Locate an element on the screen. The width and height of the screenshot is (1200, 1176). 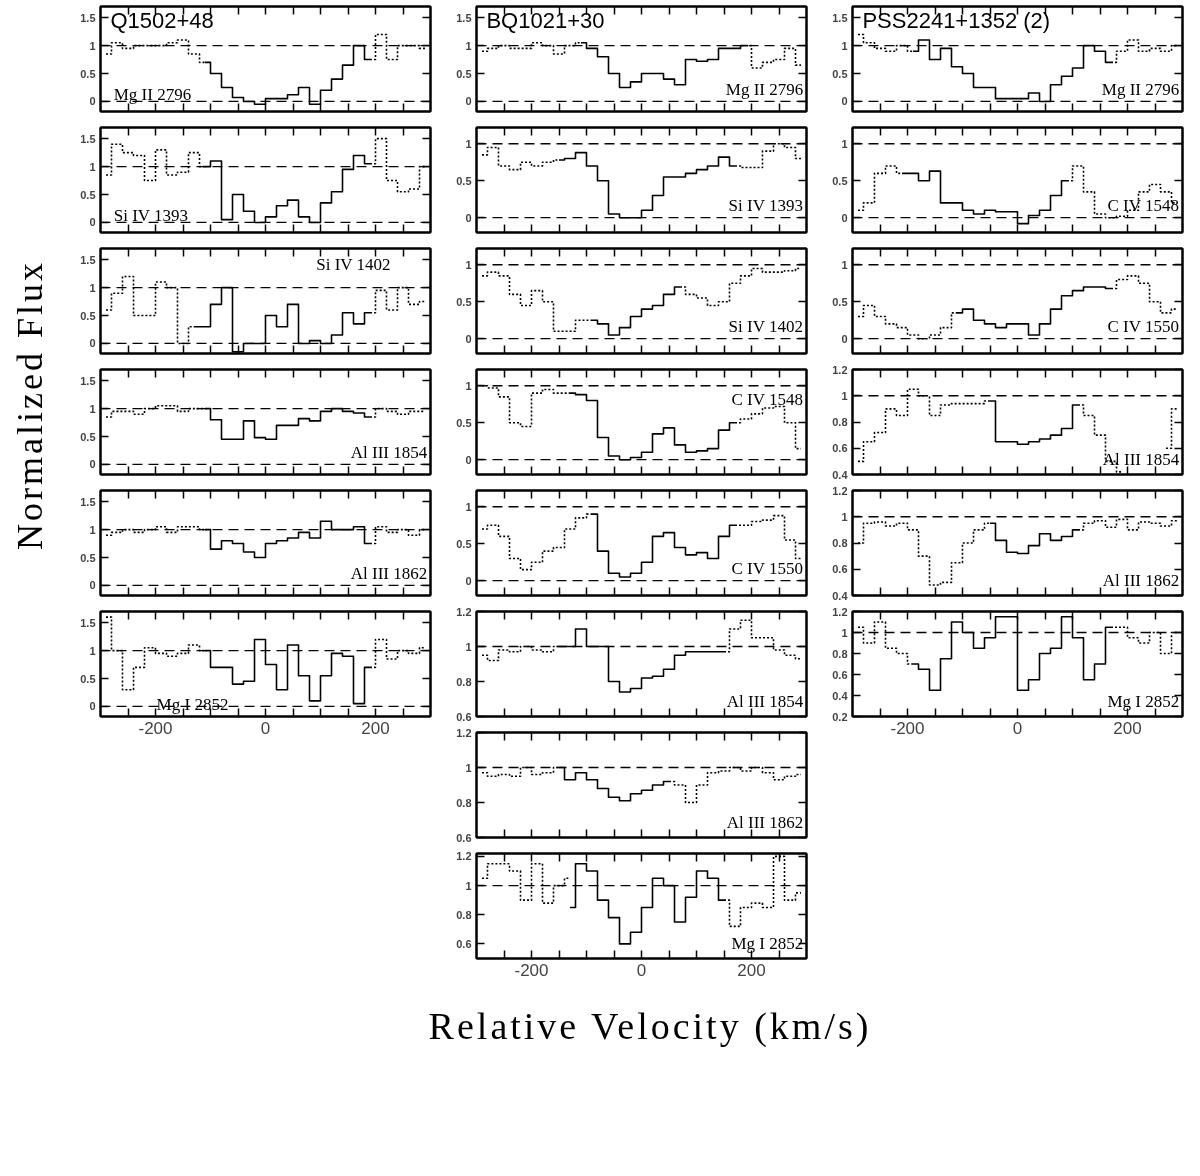
chart-title: PSS2241+1352 (2) is located at coordinates (956, 20).